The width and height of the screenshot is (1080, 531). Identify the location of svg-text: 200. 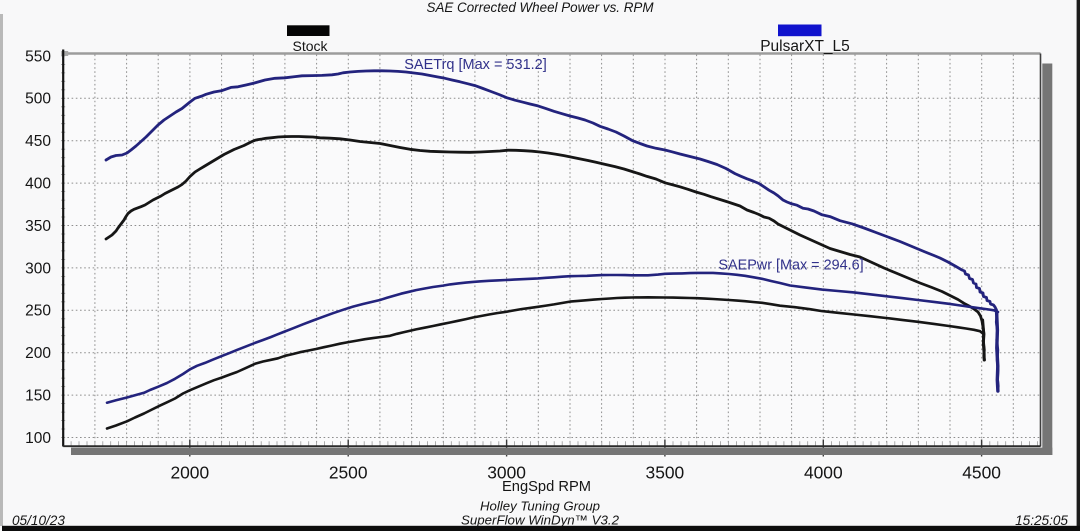
(38, 353).